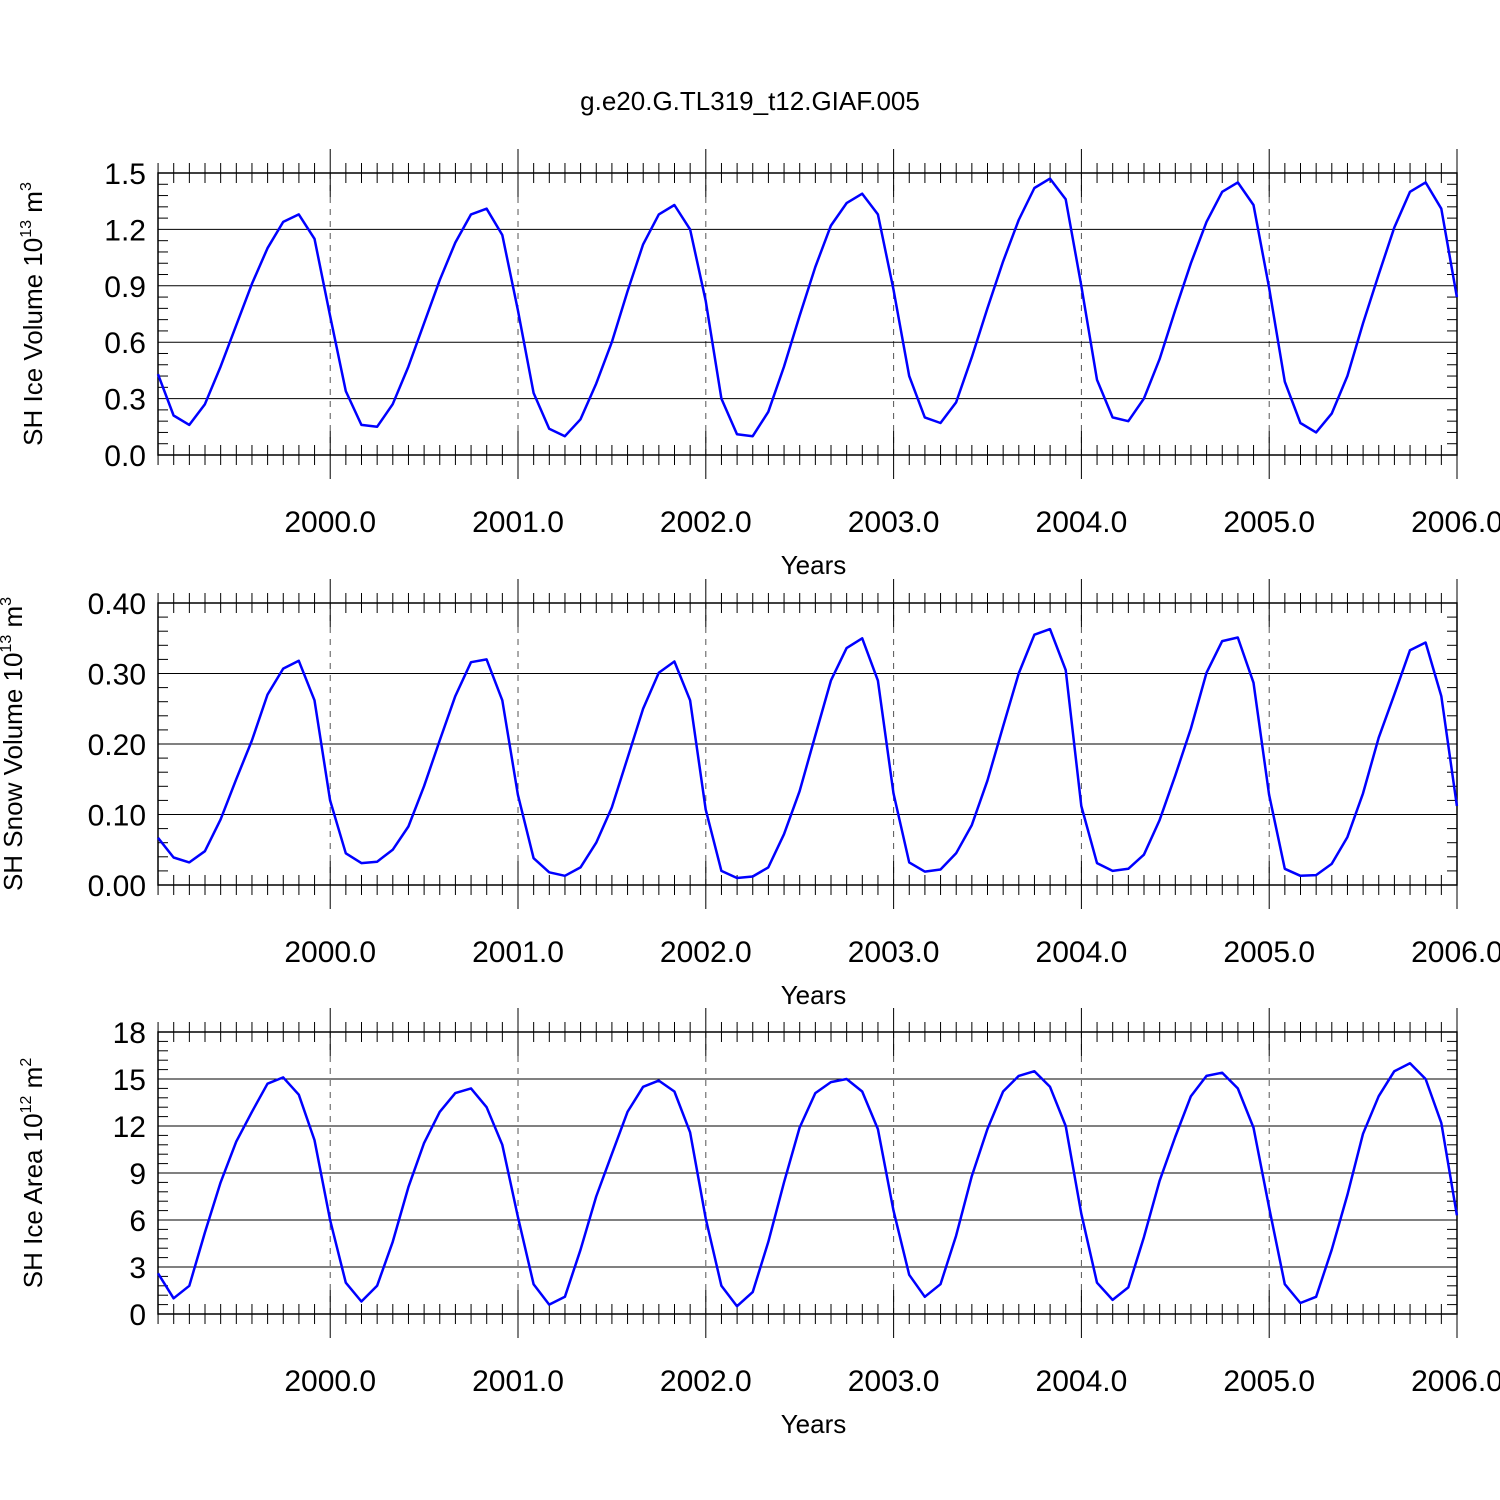  Describe the element at coordinates (33, 1173) in the screenshot. I see `y-axis-title: SH Ice Area 1012 m2` at that location.